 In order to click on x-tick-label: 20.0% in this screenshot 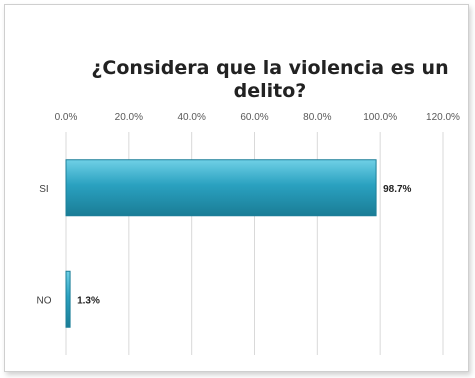, I will do `click(129, 117)`.